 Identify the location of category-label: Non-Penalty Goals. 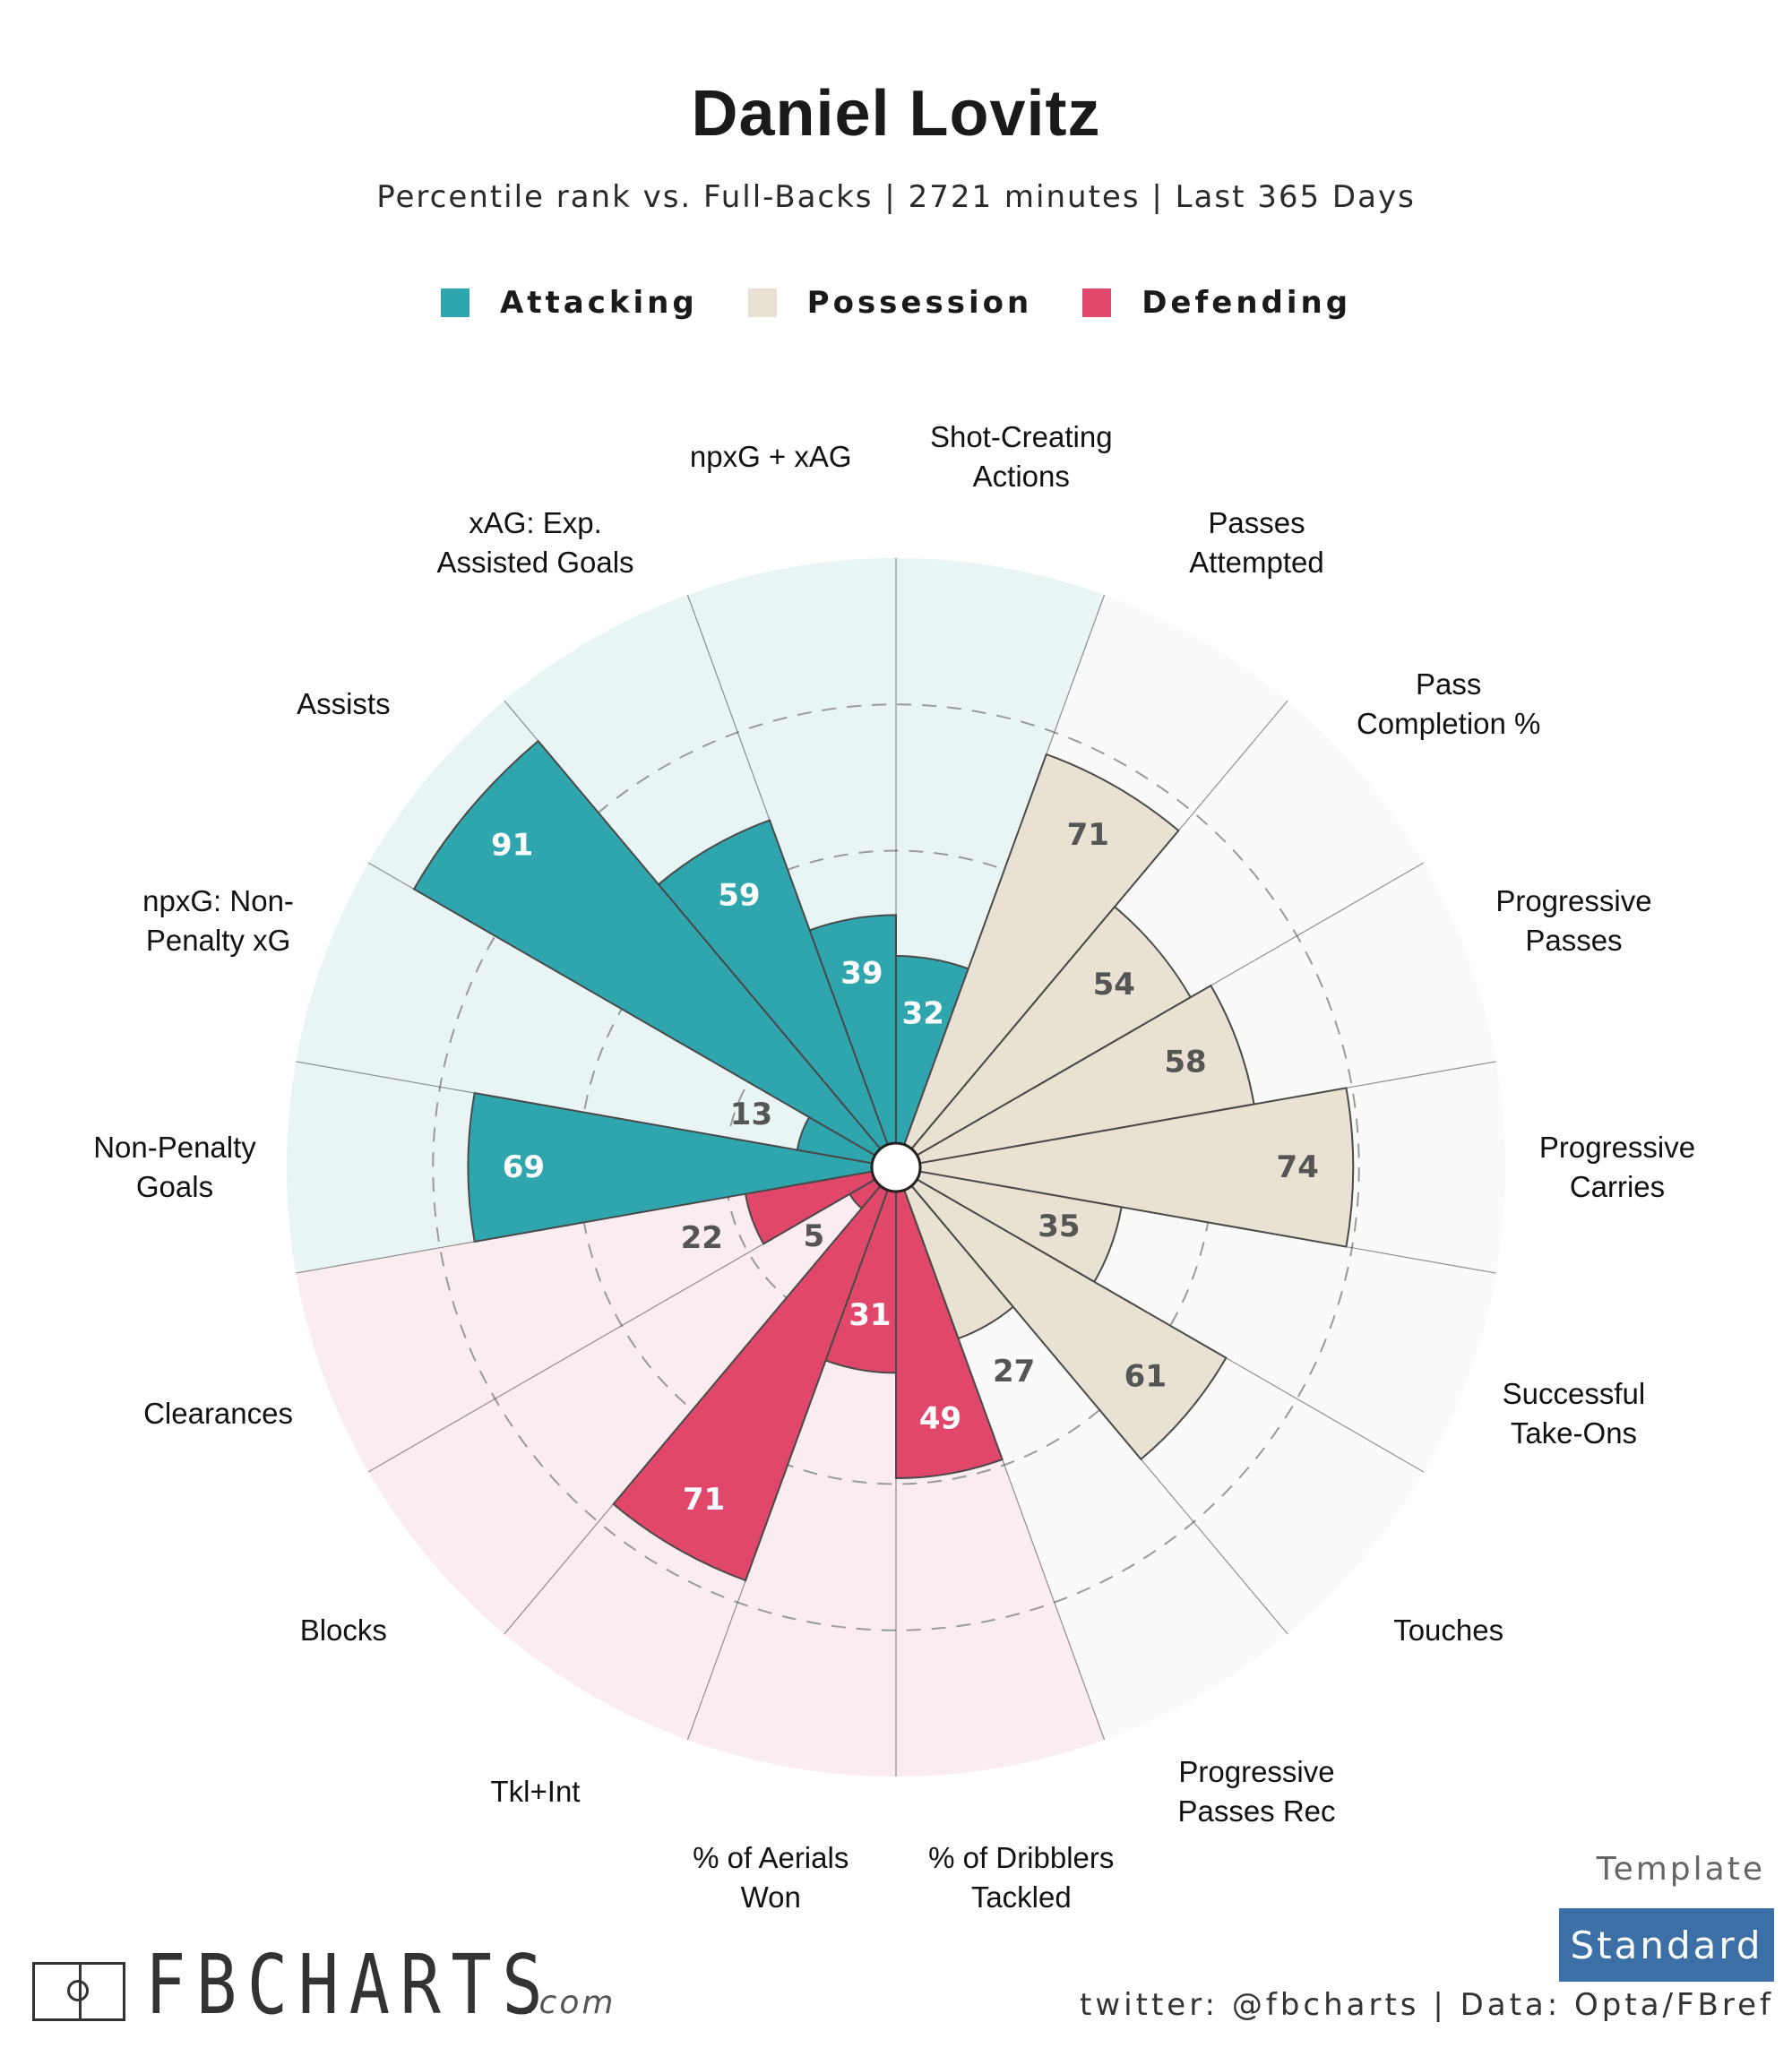
(174, 1167).